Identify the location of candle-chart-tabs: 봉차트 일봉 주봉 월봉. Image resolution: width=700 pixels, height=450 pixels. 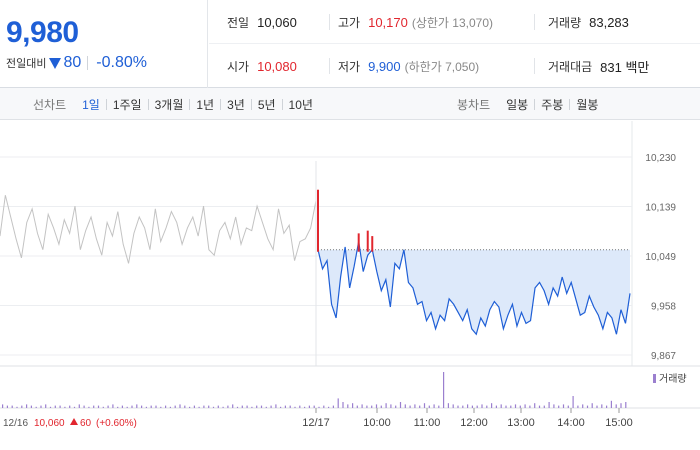
(530, 104).